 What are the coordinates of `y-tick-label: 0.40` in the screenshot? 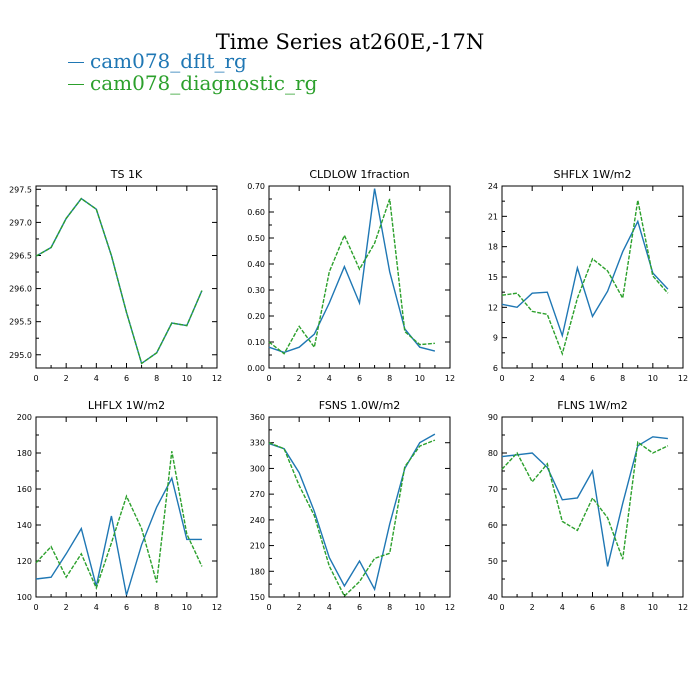 It's located at (256, 264).